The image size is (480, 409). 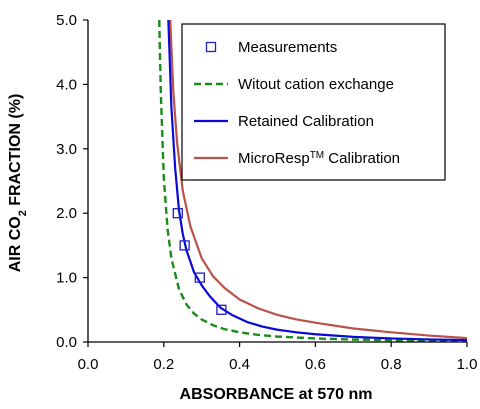 I want to click on y-axis-title: AIR CO2 FRACTION (%), so click(x=18, y=183).